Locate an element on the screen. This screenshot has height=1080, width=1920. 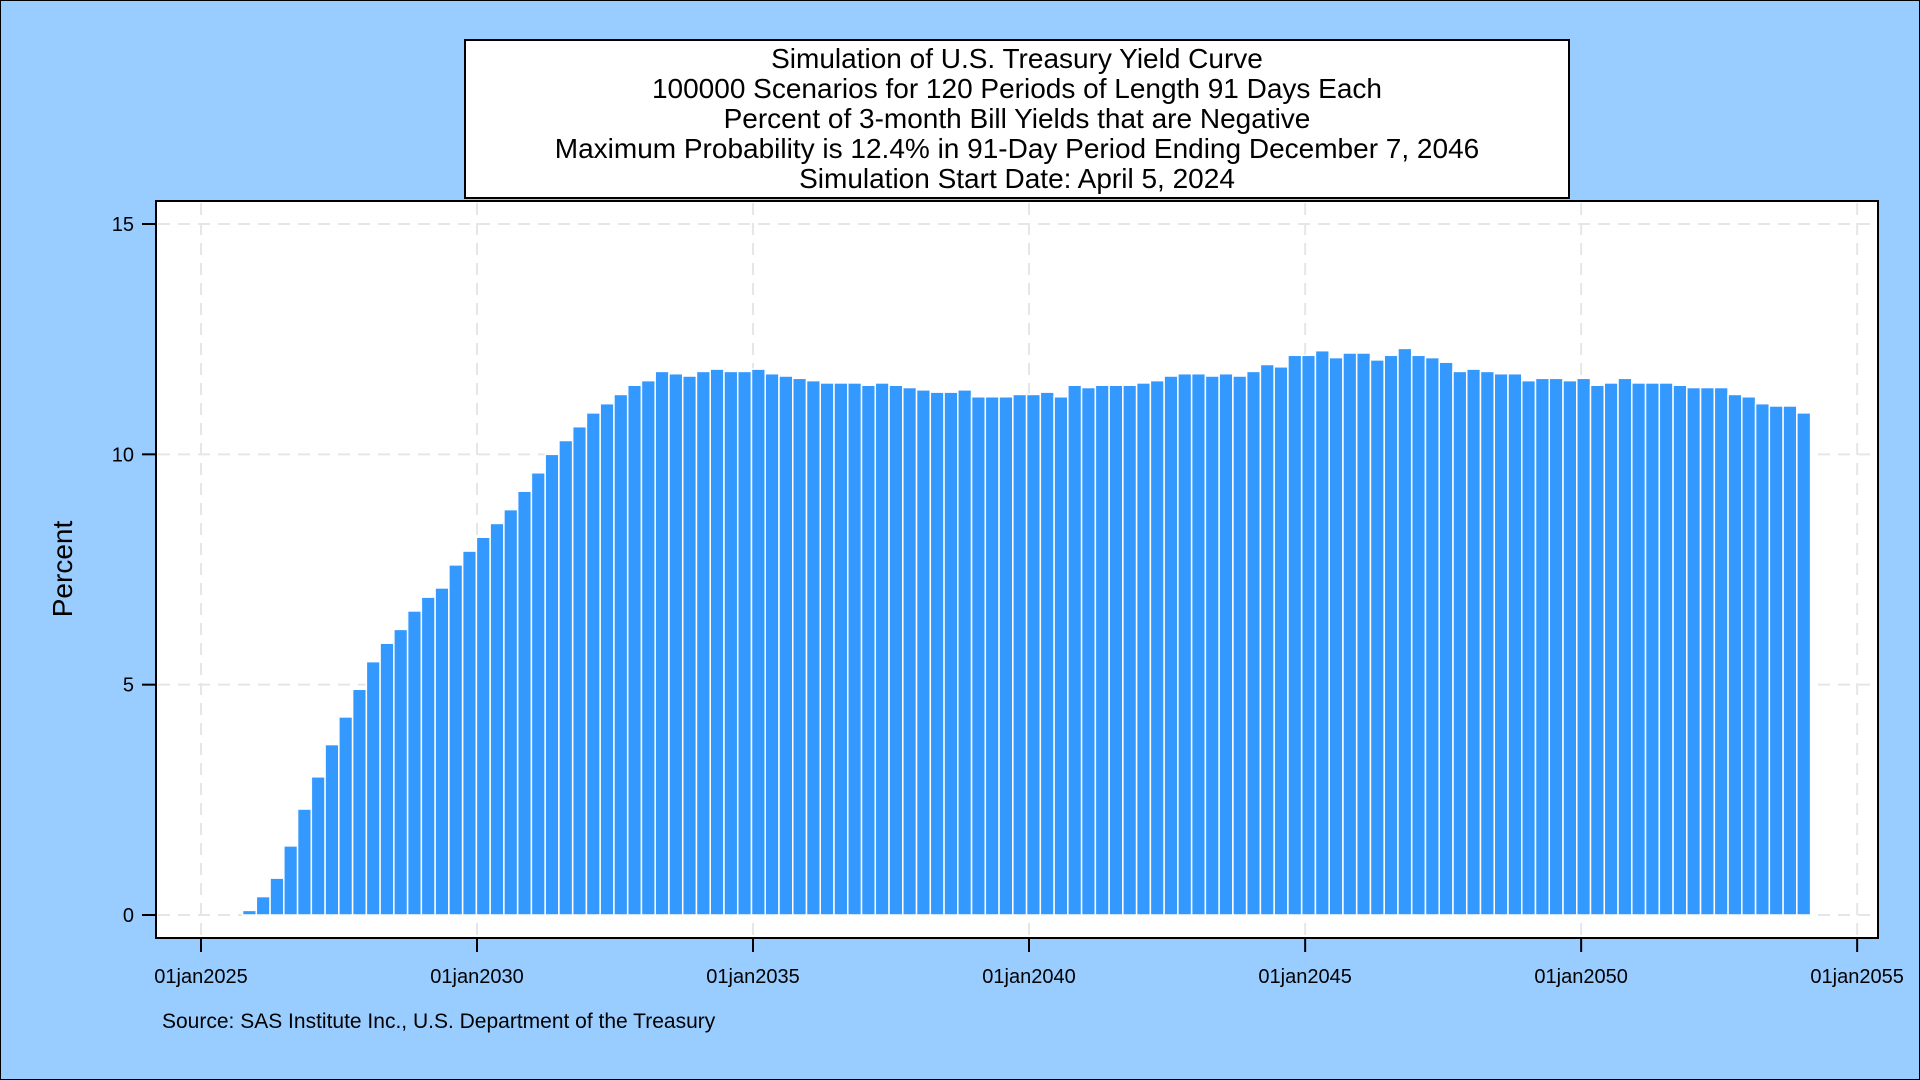
y-tick-label: 0 is located at coordinates (128, 916).